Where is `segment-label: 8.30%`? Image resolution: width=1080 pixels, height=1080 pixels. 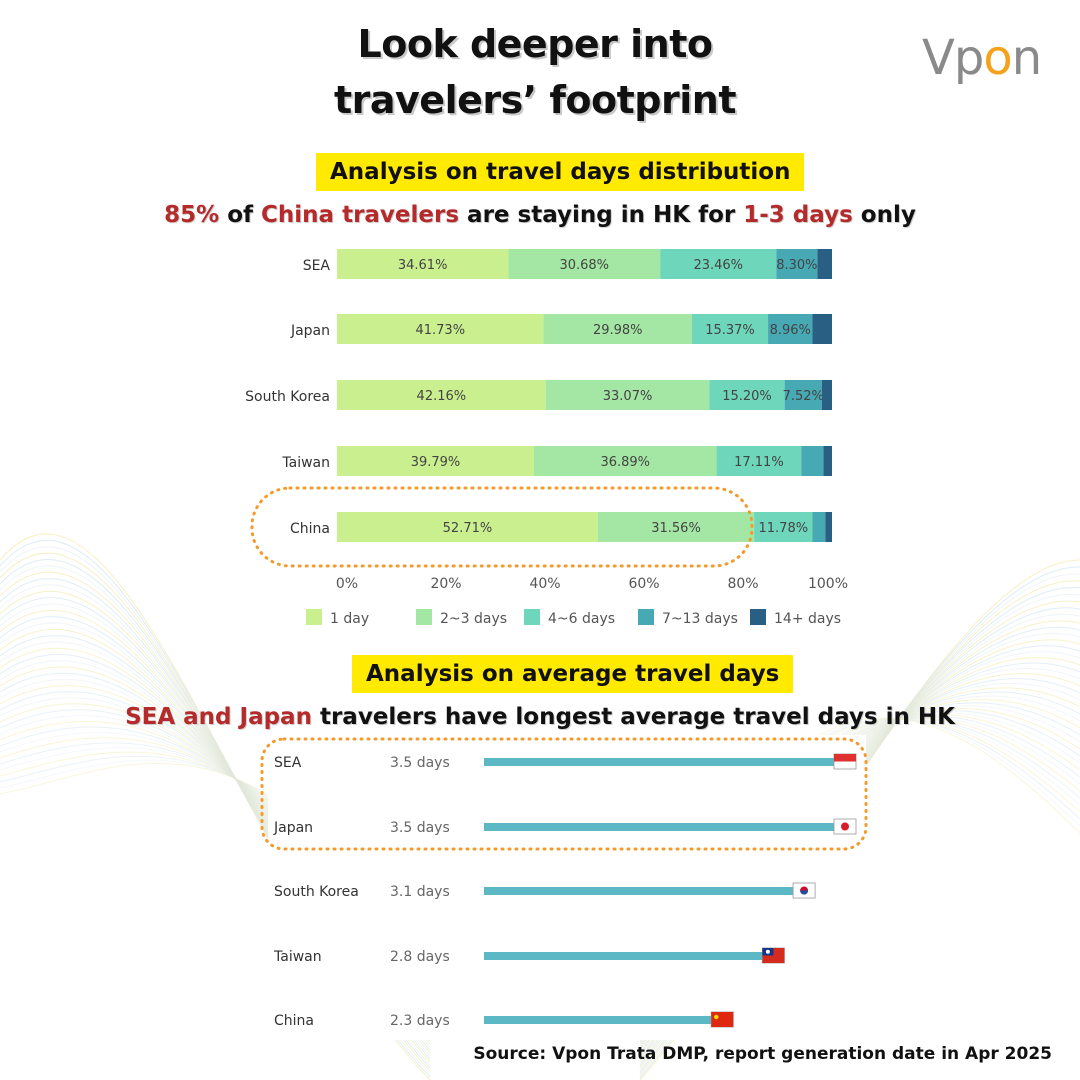 segment-label: 8.30% is located at coordinates (796, 265).